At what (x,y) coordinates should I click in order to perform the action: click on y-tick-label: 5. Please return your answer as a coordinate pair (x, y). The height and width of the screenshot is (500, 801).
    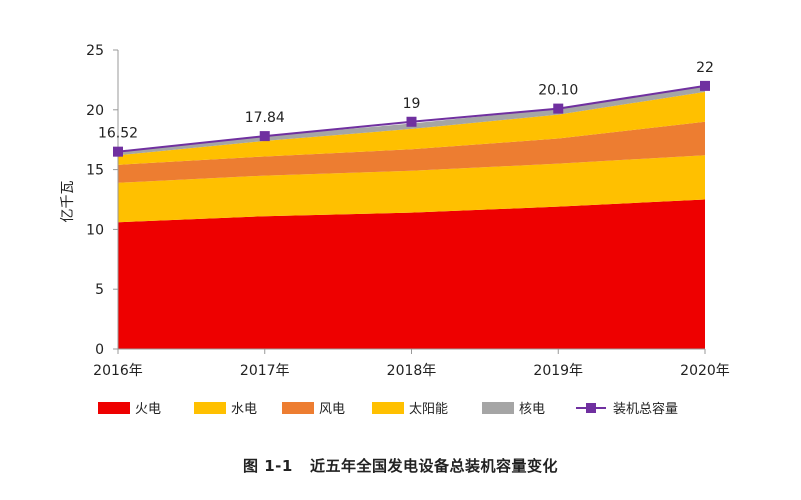
    Looking at the image, I should click on (99, 290).